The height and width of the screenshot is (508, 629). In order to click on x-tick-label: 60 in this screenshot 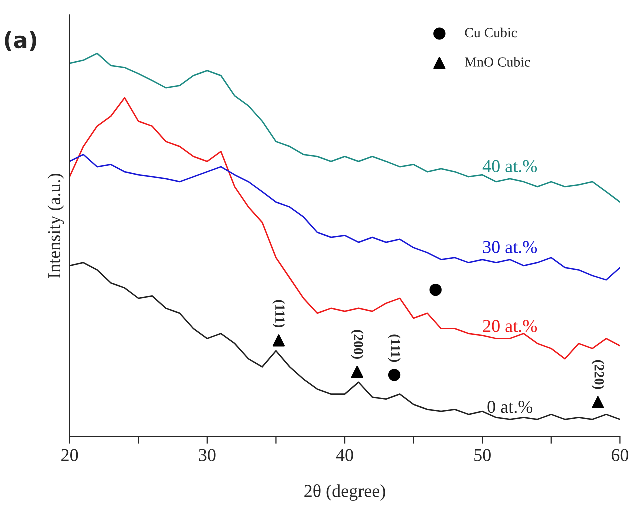, I will do `click(620, 455)`.